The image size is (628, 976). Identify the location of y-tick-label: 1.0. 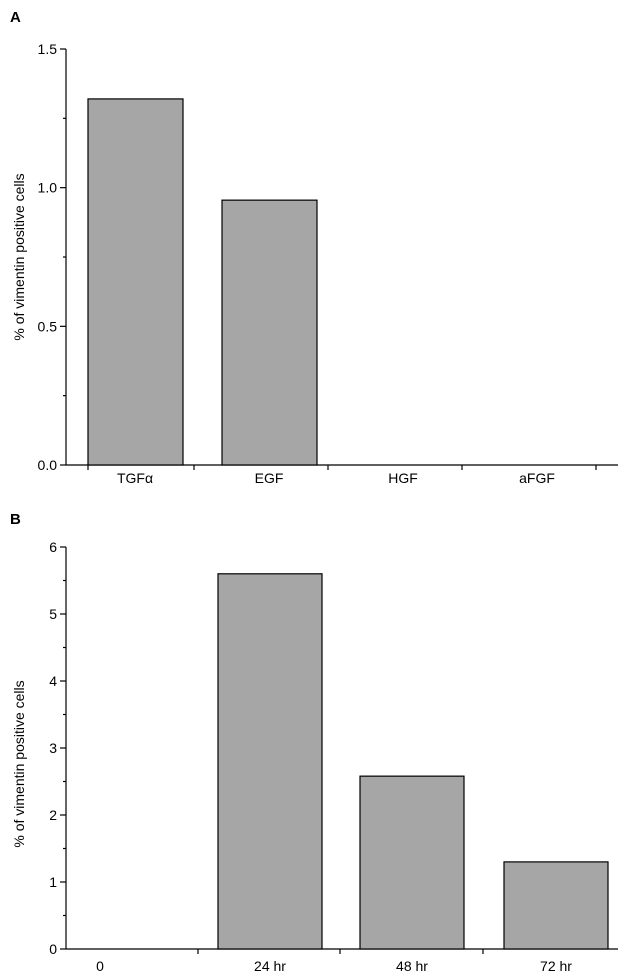
(48, 188).